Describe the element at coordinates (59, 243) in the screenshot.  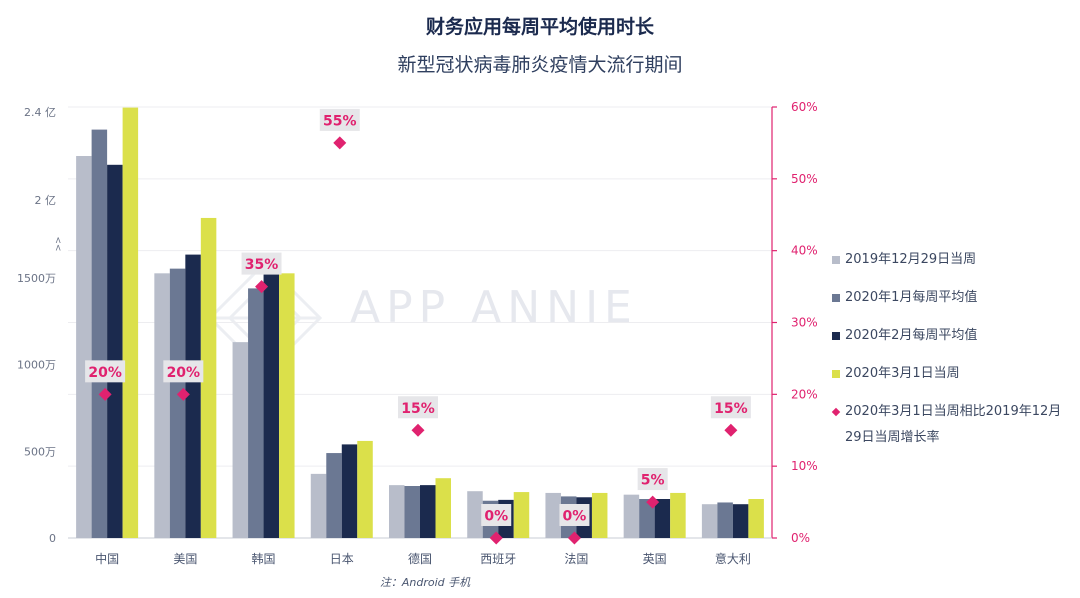
I see `axis-break-icon: >>` at that location.